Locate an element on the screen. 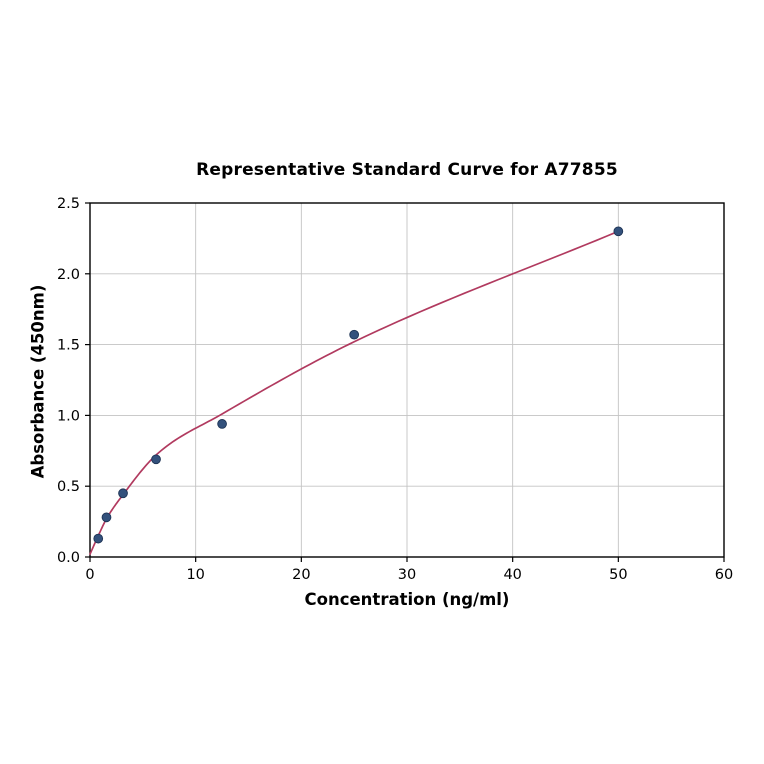 Image resolution: width=764 pixels, height=764 pixels. x-tick-label: 30 is located at coordinates (407, 575).